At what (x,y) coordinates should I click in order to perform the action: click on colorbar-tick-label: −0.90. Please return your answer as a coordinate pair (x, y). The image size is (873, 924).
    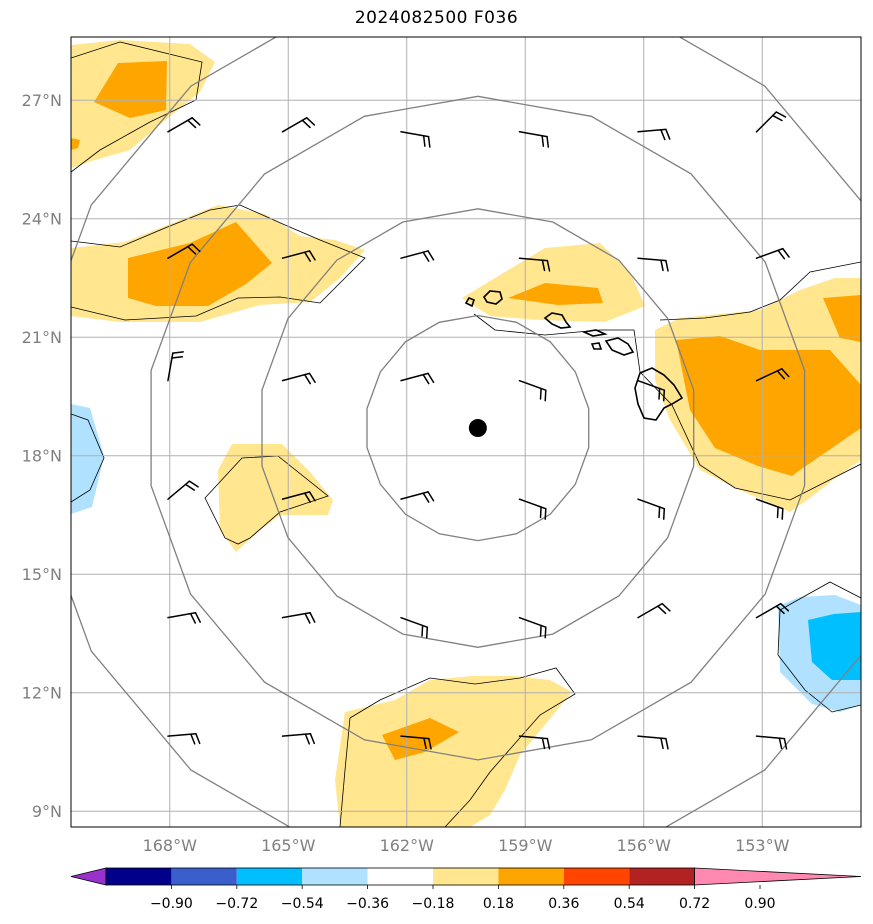
    Looking at the image, I should click on (171, 904).